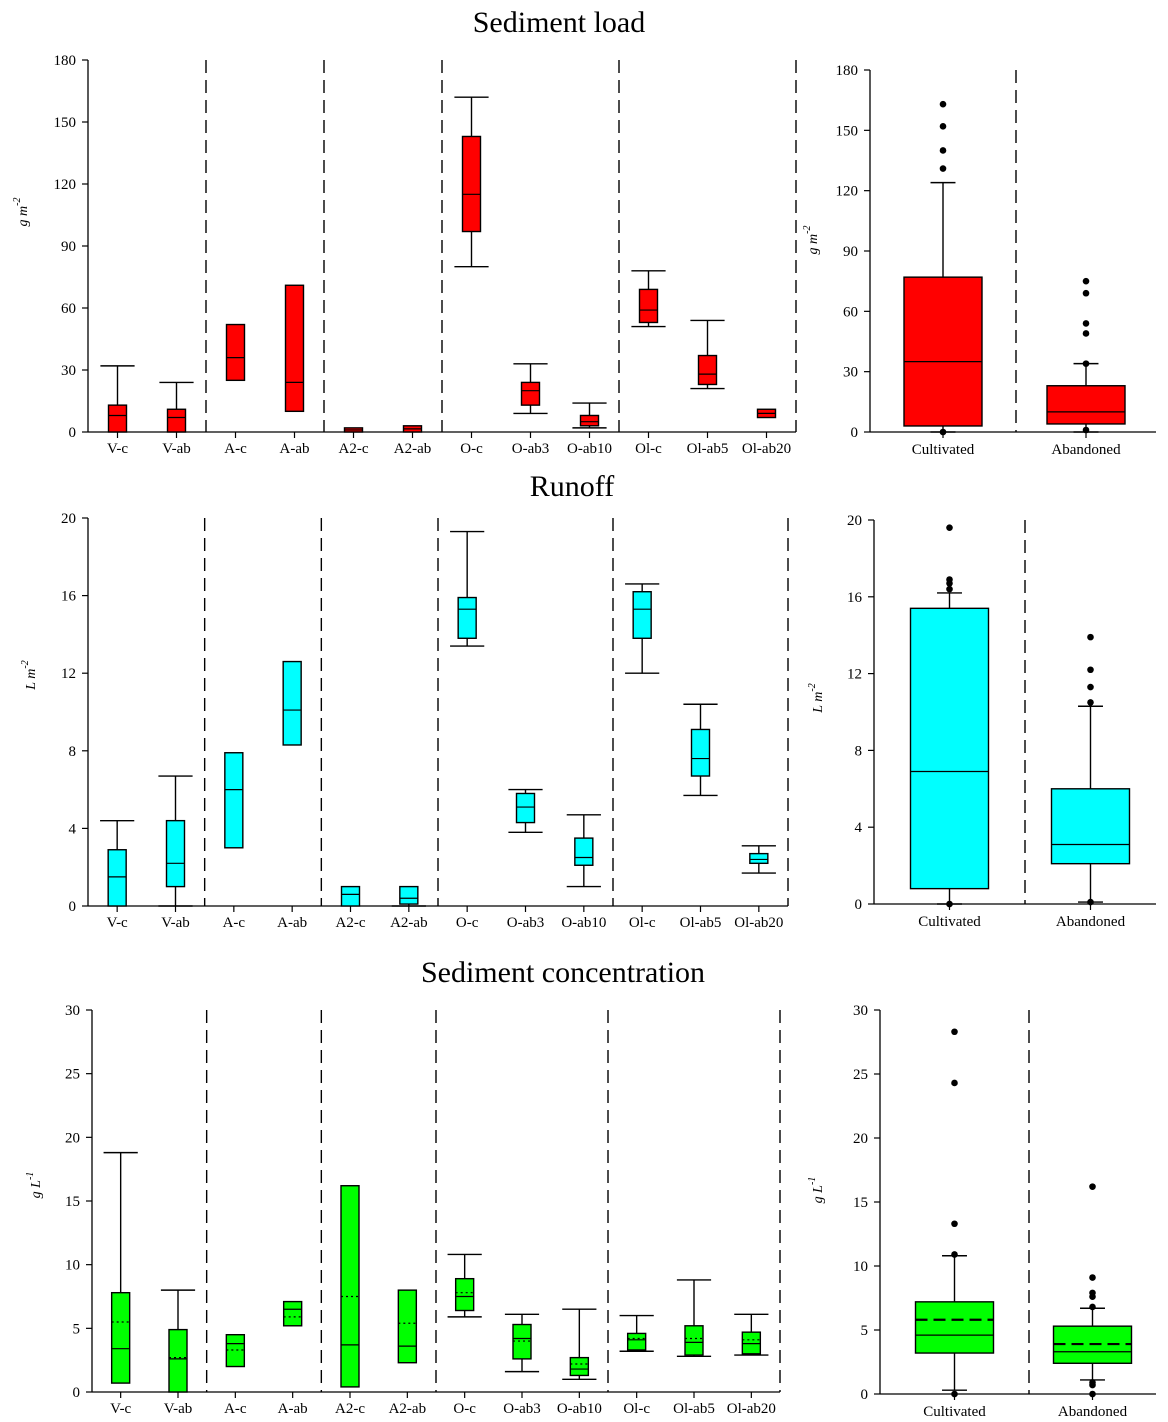 This screenshot has width=1168, height=1422. Describe the element at coordinates (812, 1181) in the screenshot. I see `ylabel-exponent: -1` at that location.